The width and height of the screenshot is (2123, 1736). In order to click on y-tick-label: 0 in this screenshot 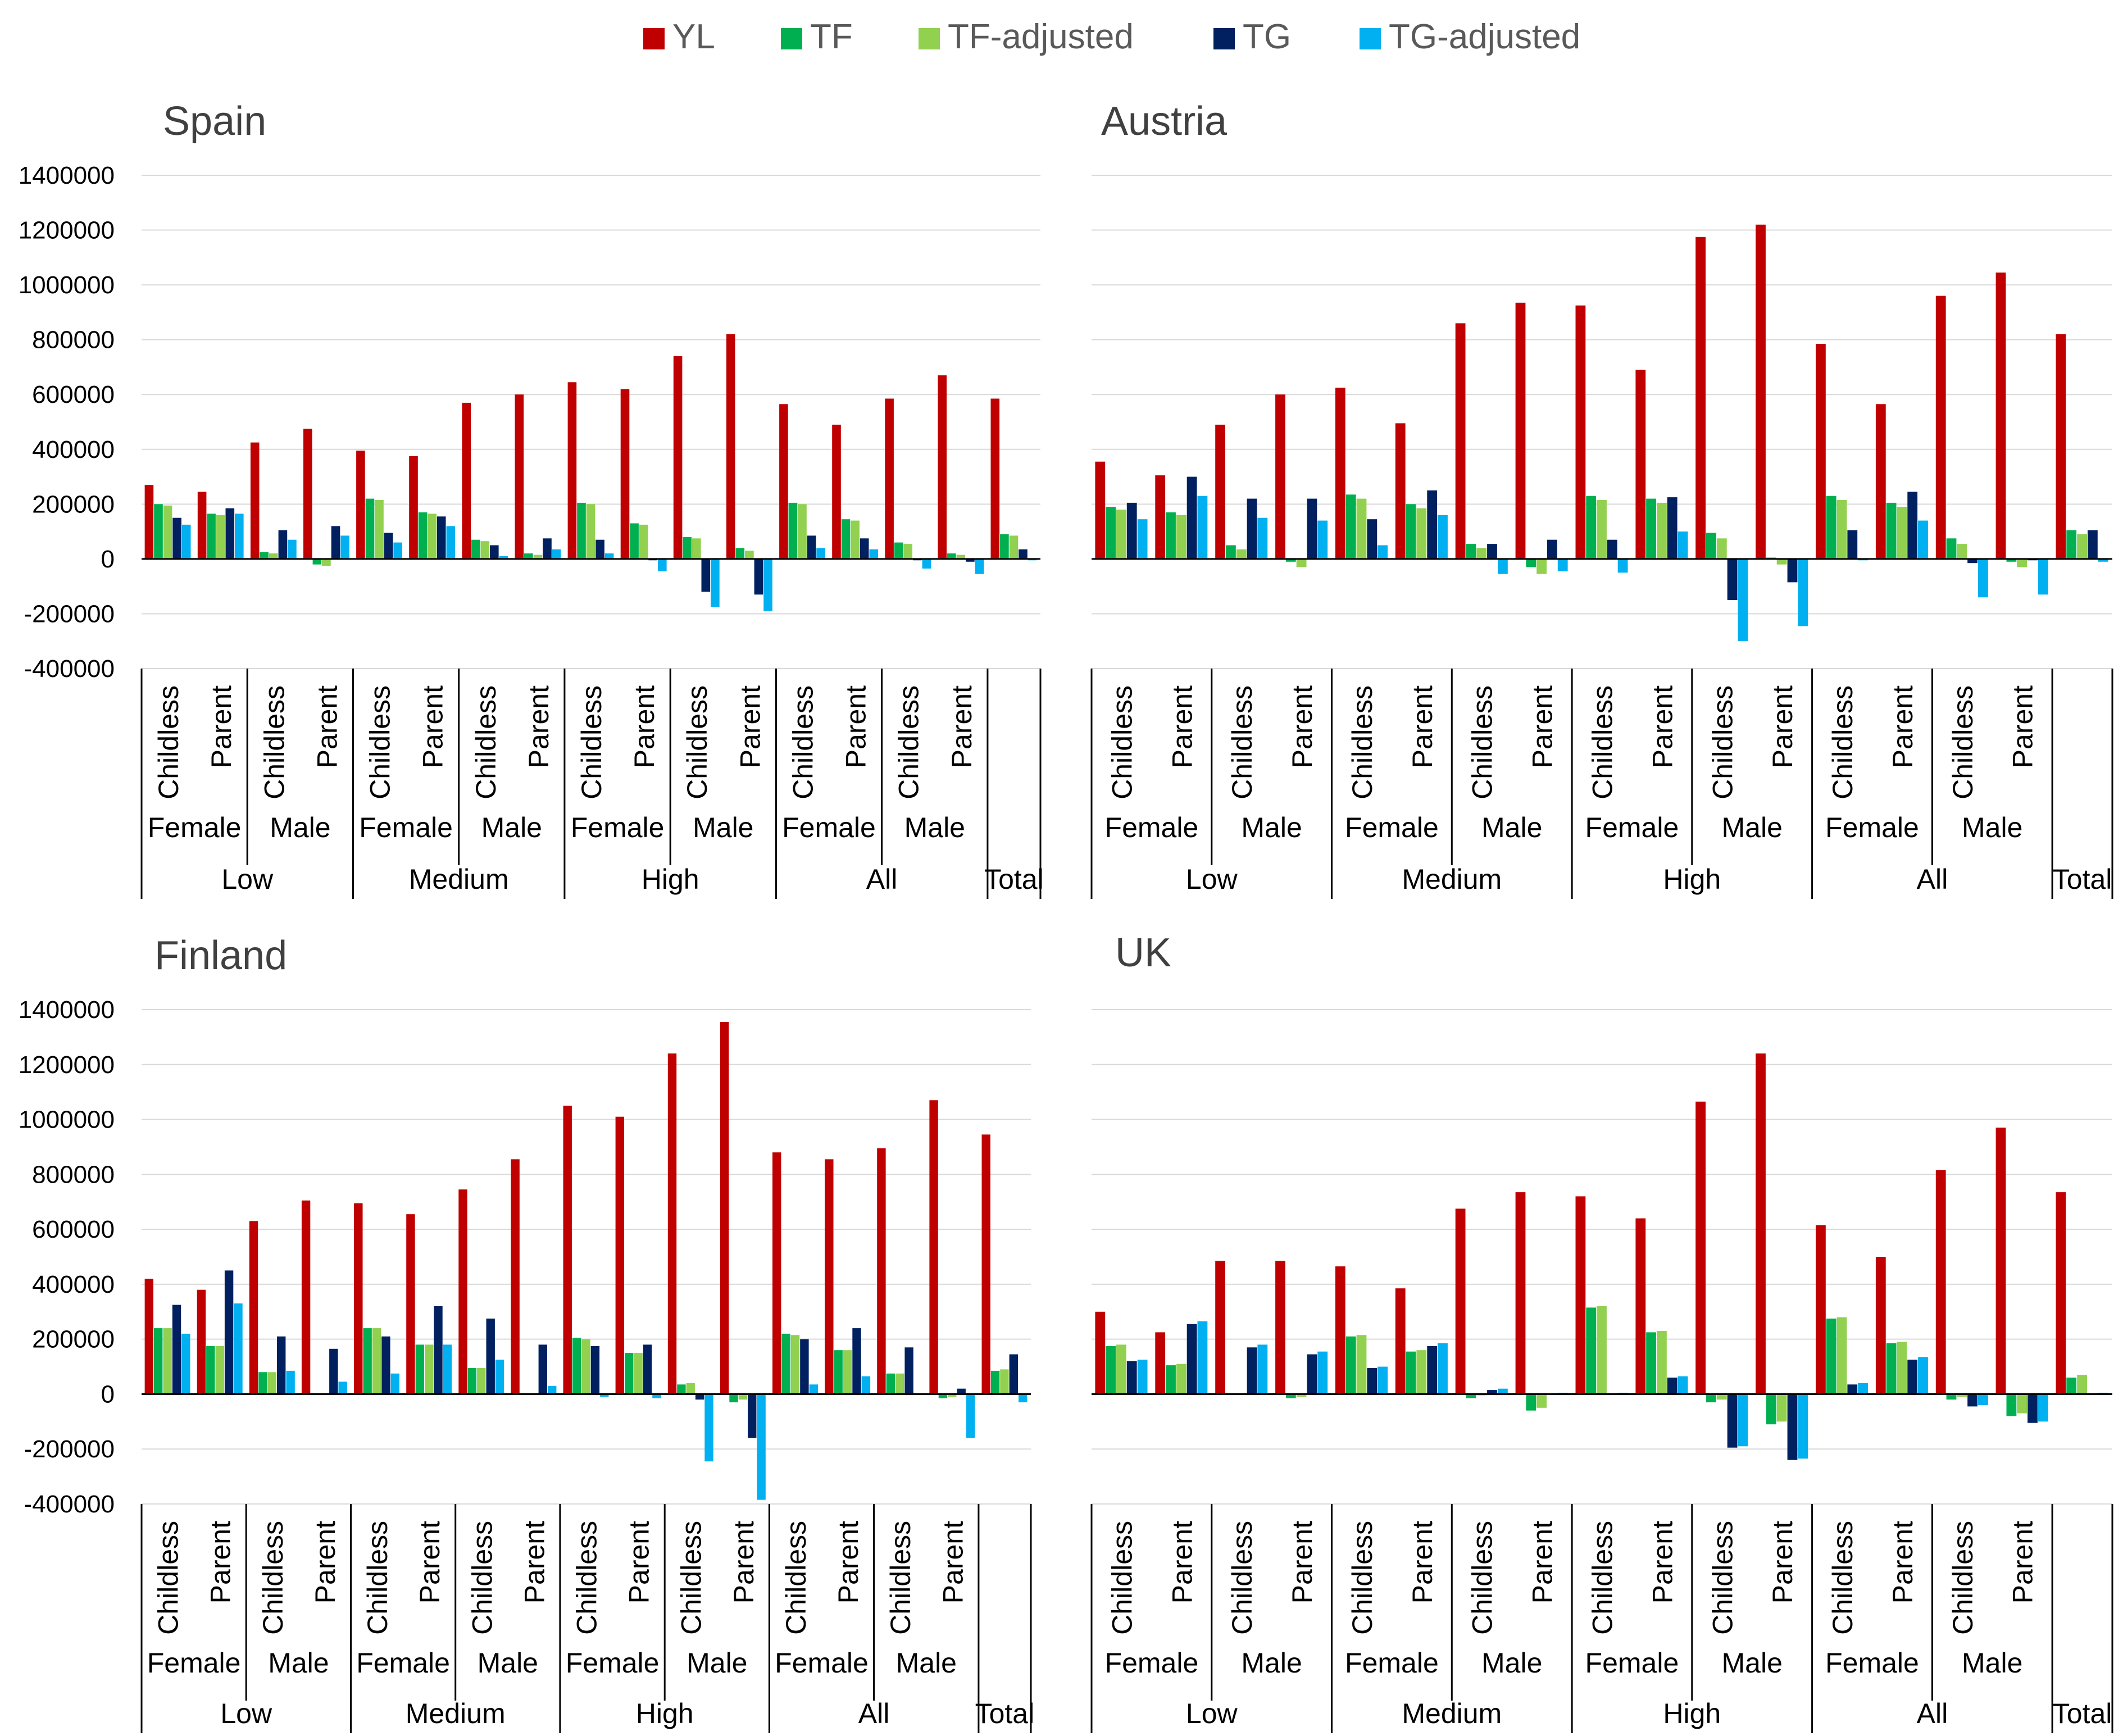, I will do `click(108, 1394)`.